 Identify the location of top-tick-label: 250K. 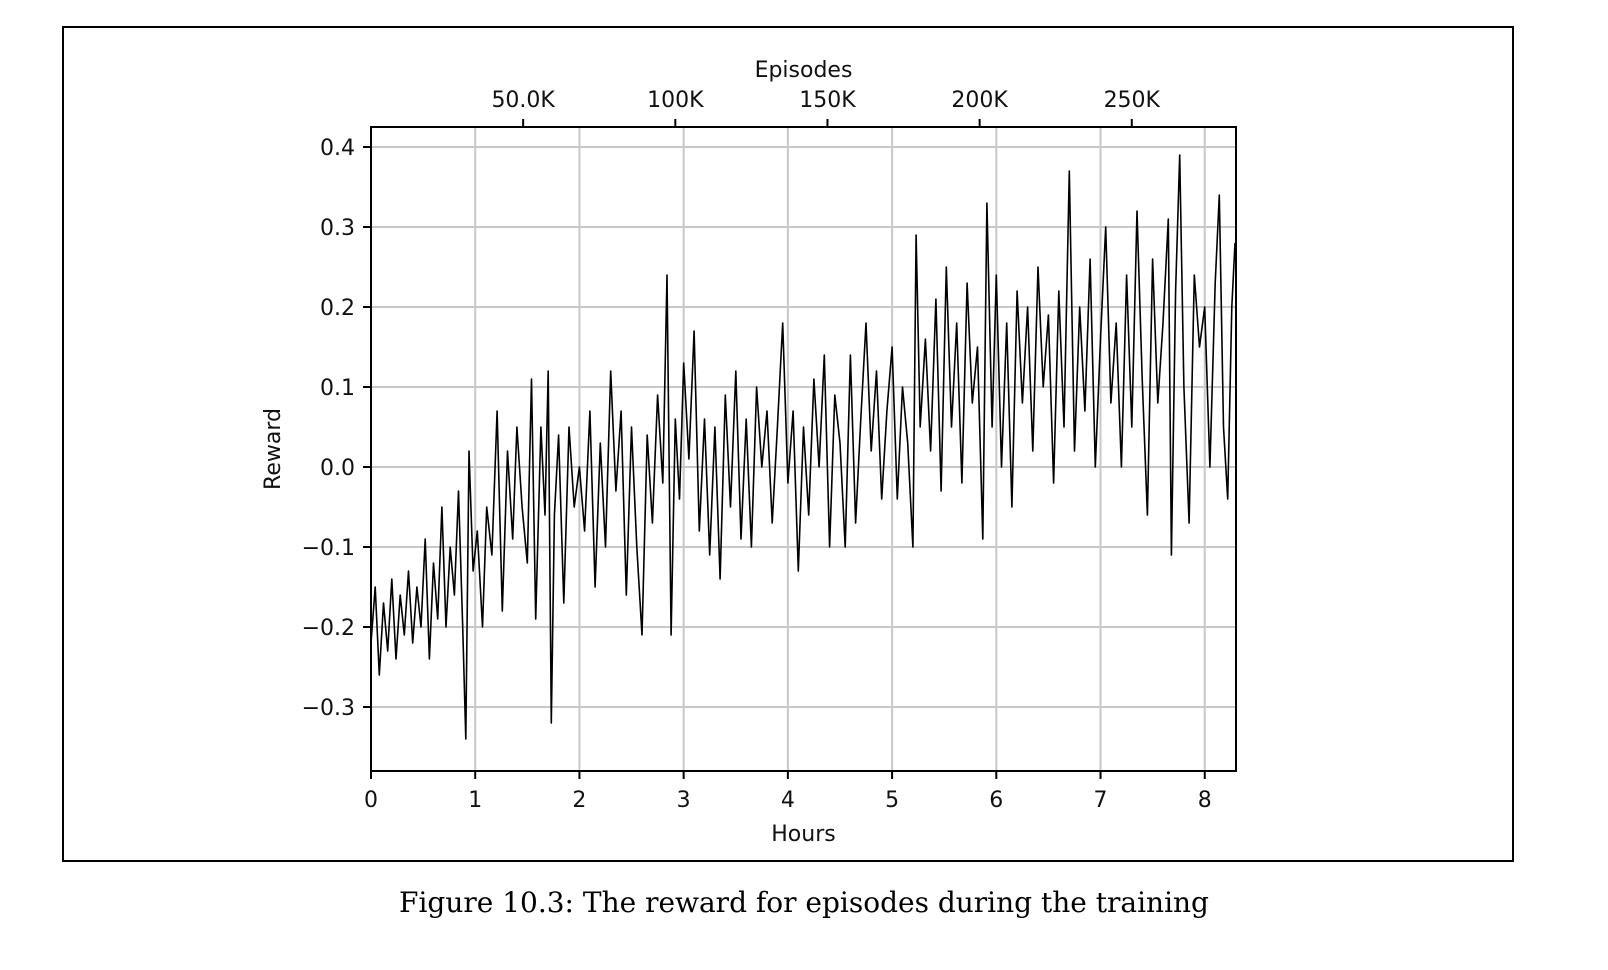
(1132, 100).